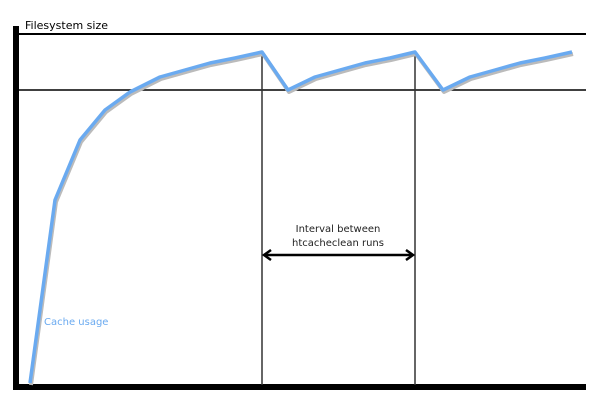  I want to click on y-axis-label: Filesystem size, so click(66, 25).